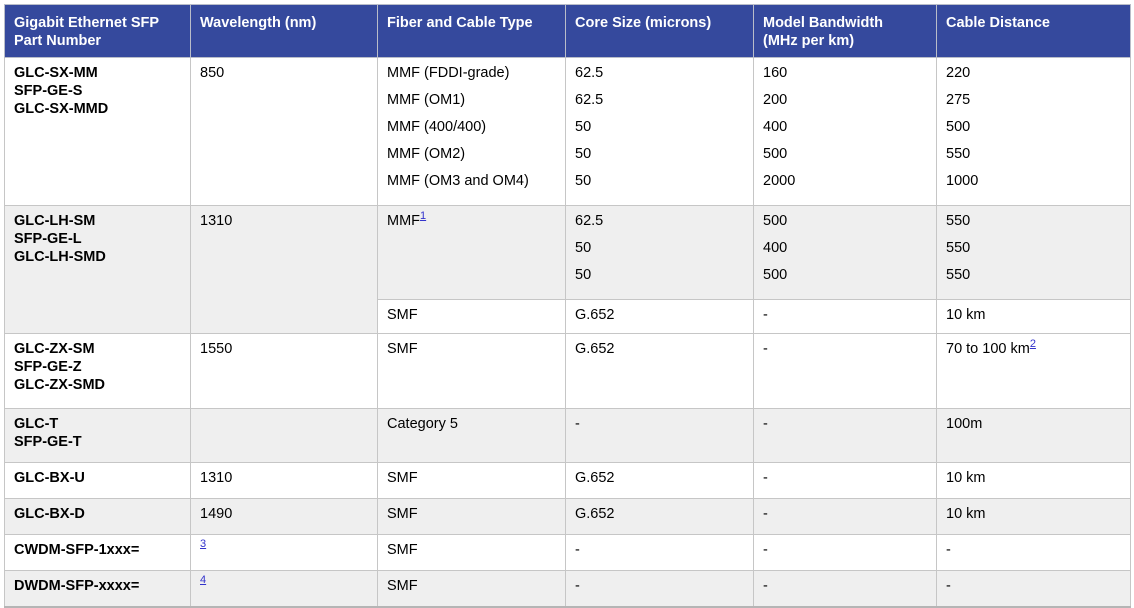 The height and width of the screenshot is (608, 1134). I want to click on distance-value: 70 to 100 km, so click(988, 349).